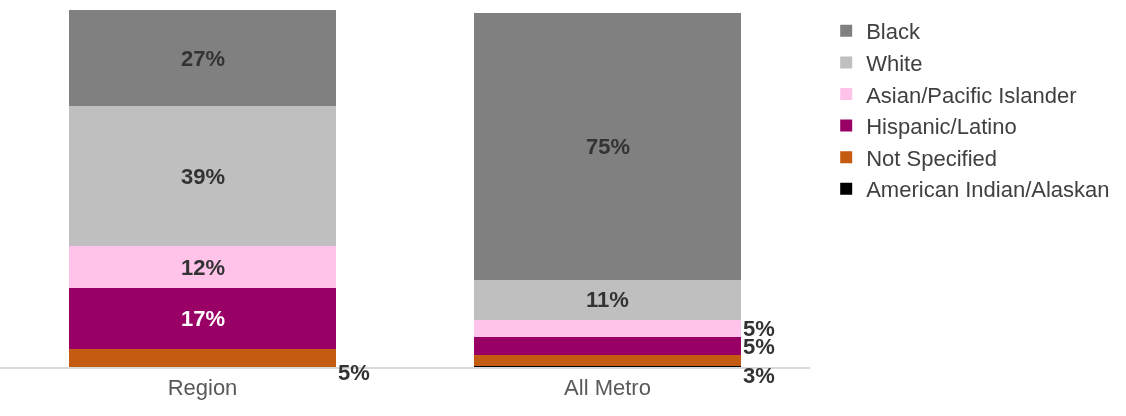 The image size is (1126, 416). I want to click on legend-label: American Indian/Alaskan, so click(988, 190).